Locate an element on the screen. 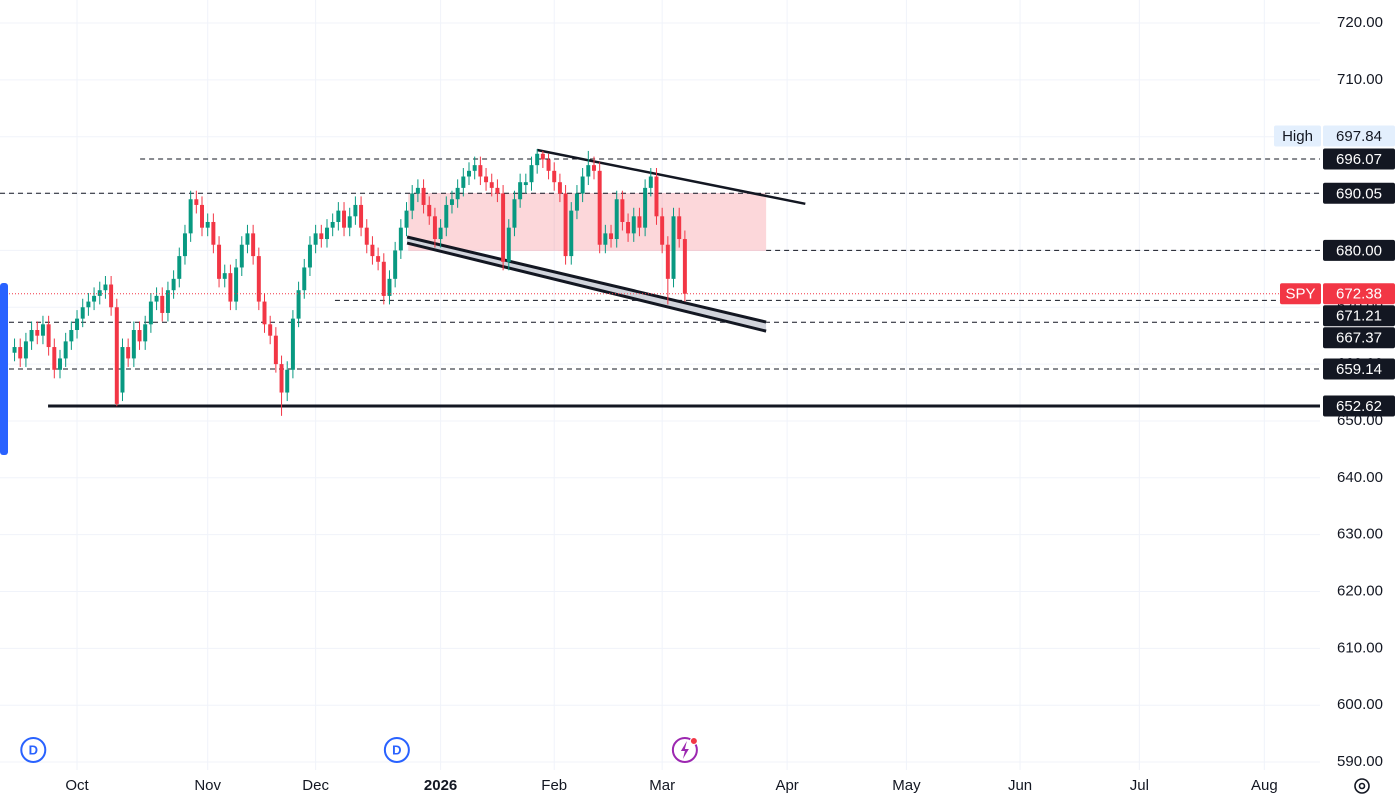 Image resolution: width=1400 pixels, height=804 pixels. x-tick-label: Dec is located at coordinates (315, 785).